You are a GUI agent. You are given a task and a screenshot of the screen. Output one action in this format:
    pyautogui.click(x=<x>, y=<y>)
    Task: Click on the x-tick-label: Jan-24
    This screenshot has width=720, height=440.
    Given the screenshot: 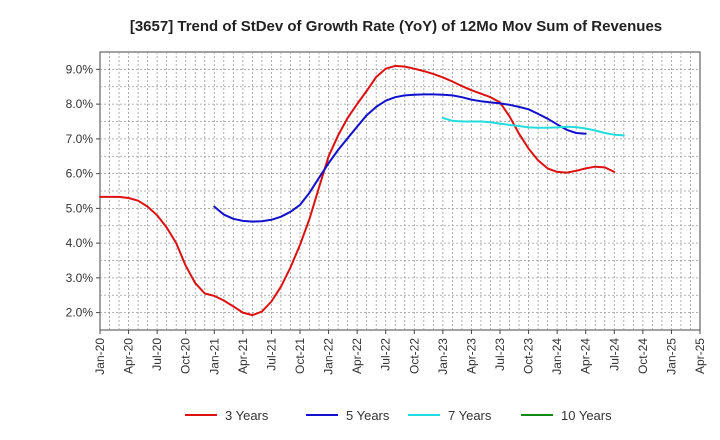 What is the action you would take?
    pyautogui.click(x=557, y=356)
    